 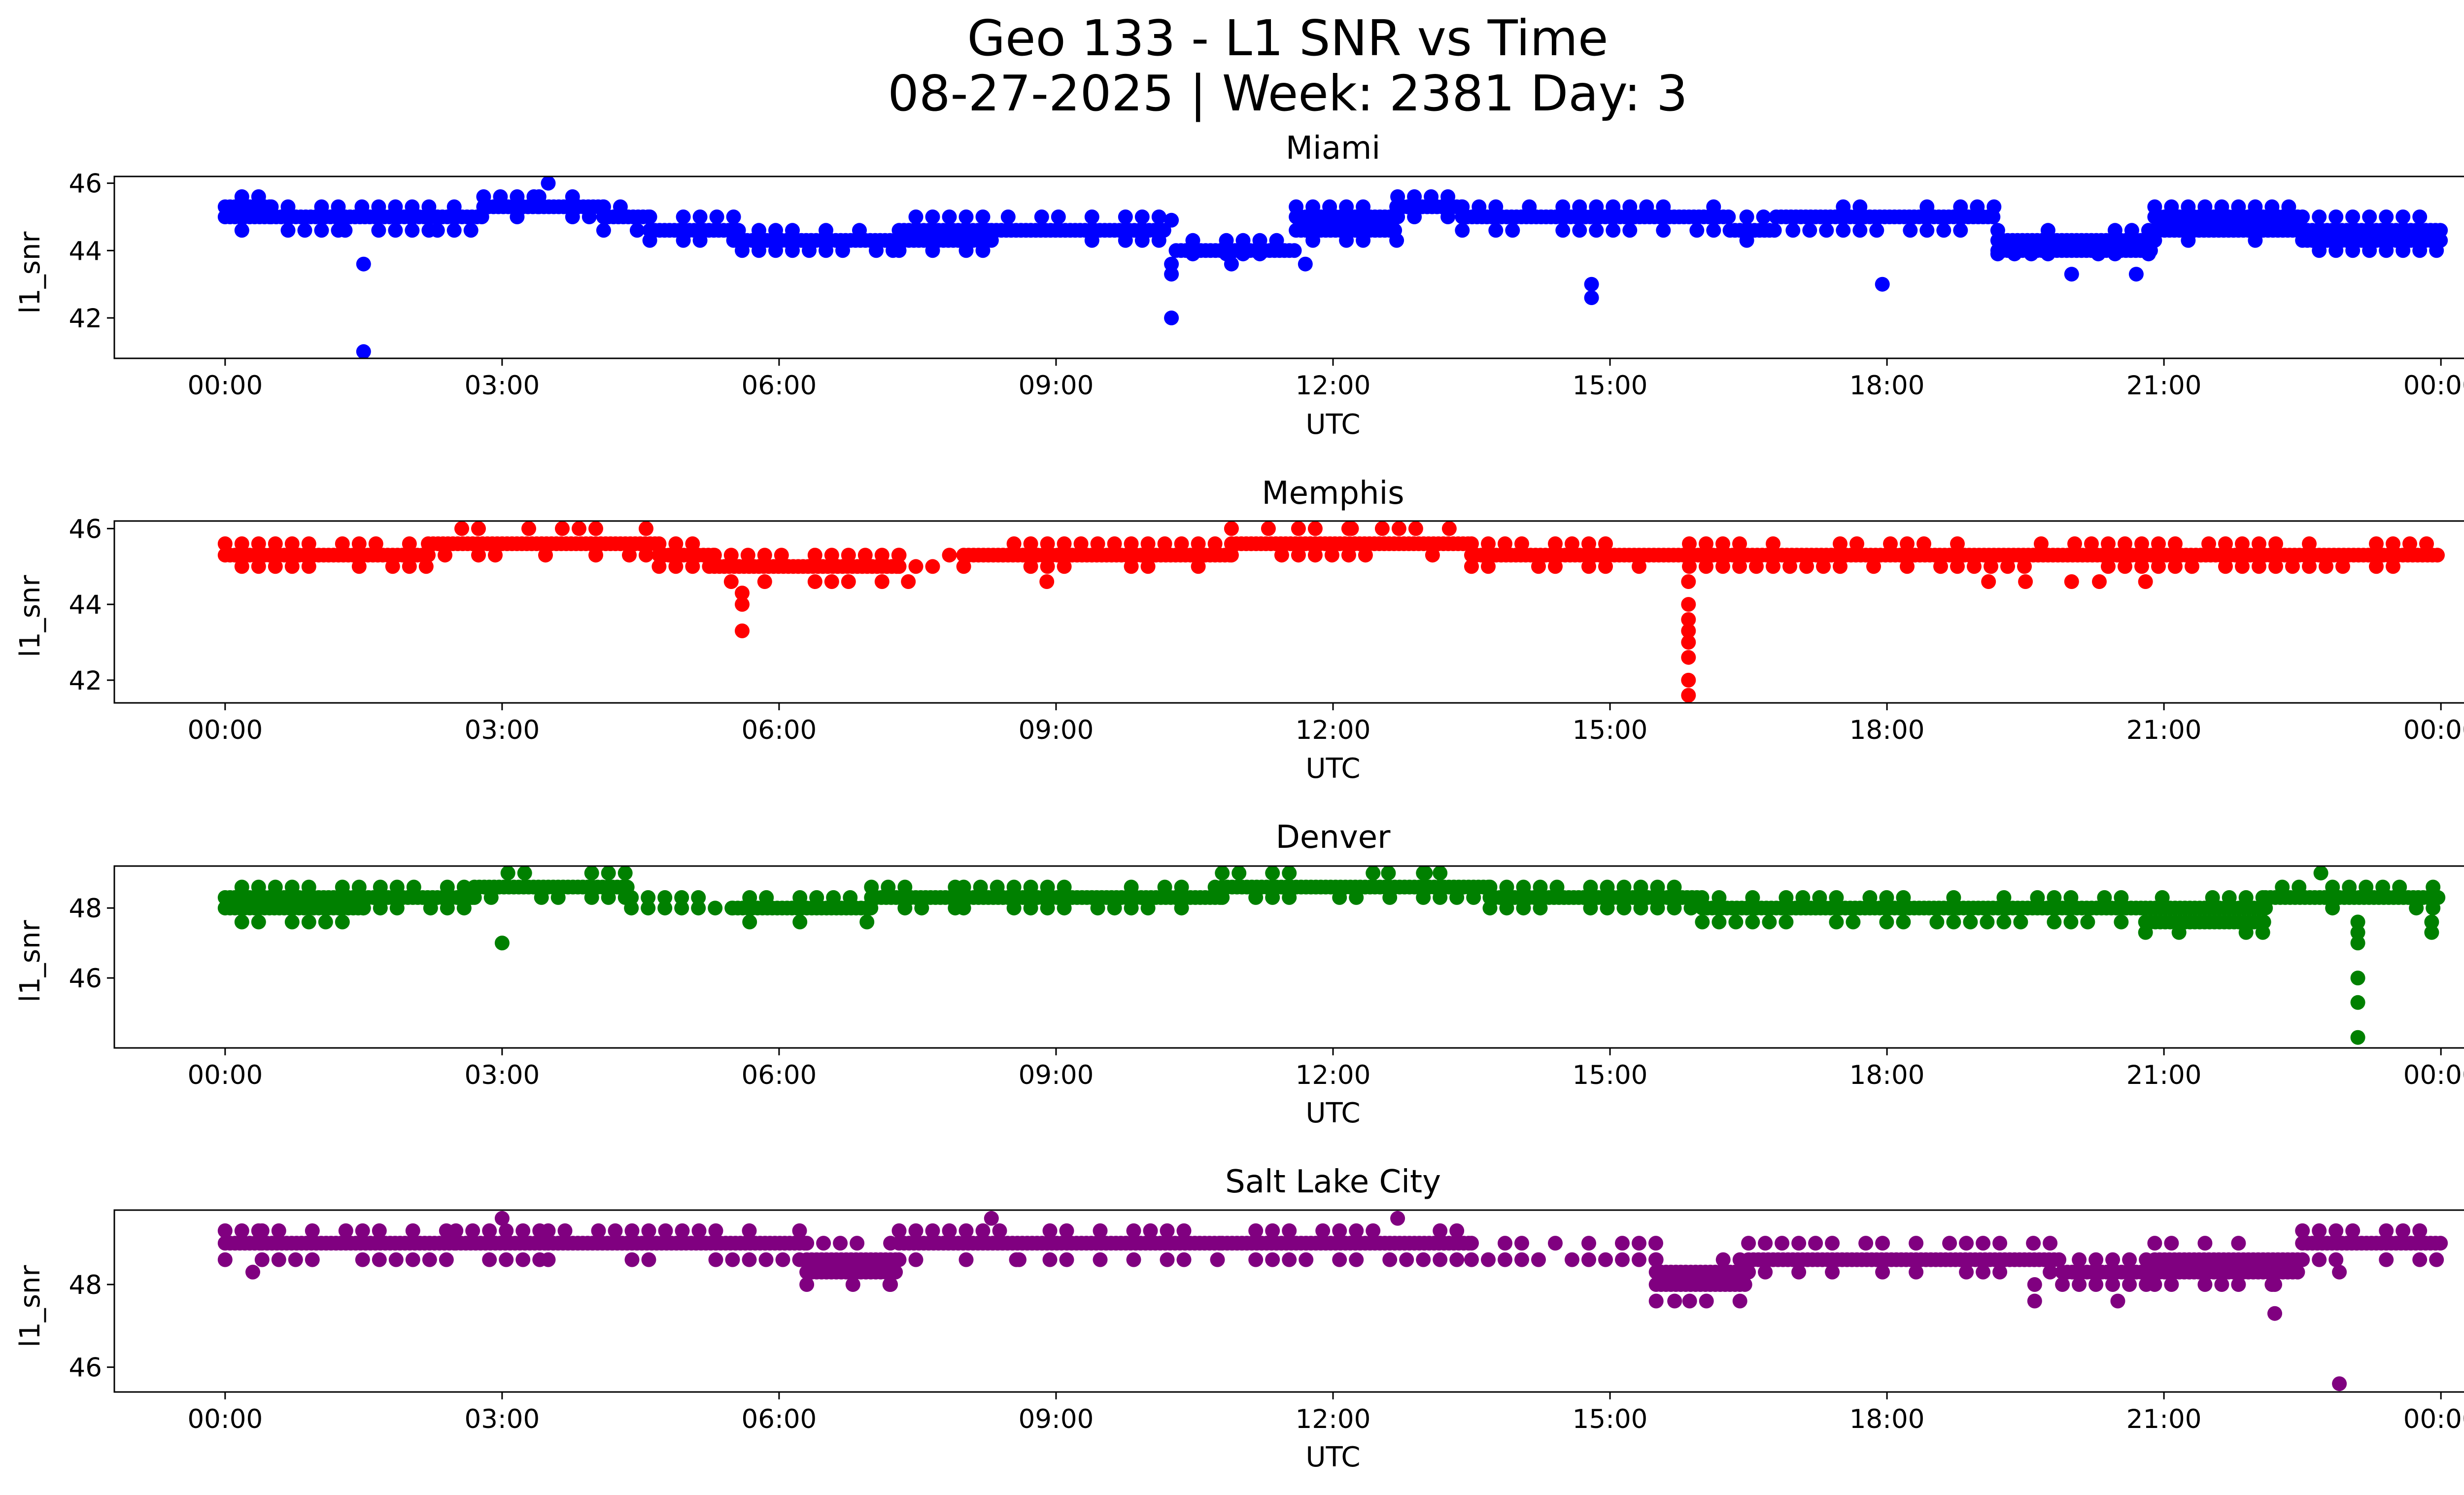 I want to click on y-tick-label: 46, so click(x=85, y=979).